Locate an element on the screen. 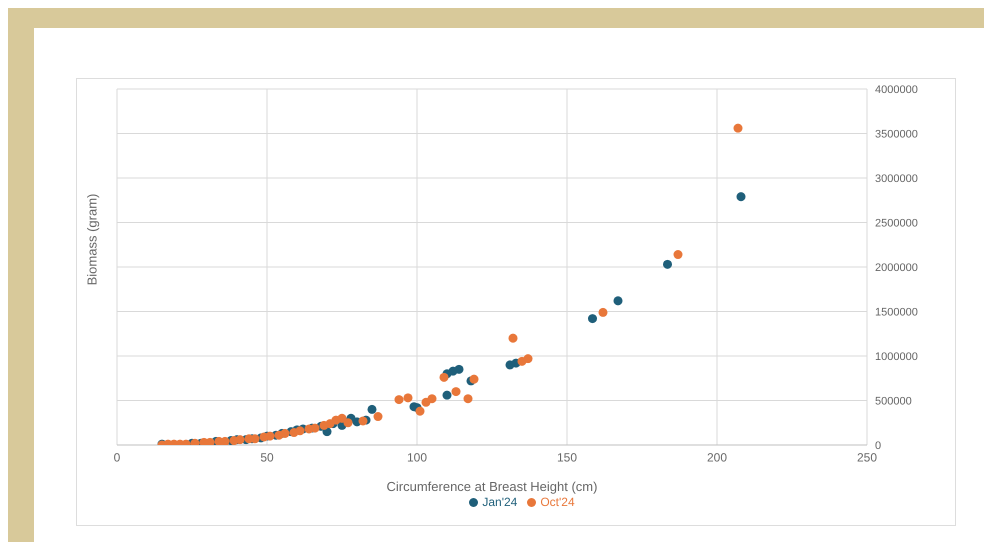 This screenshot has width=992, height=550. y-tick-label: 1500000 is located at coordinates (896, 312).